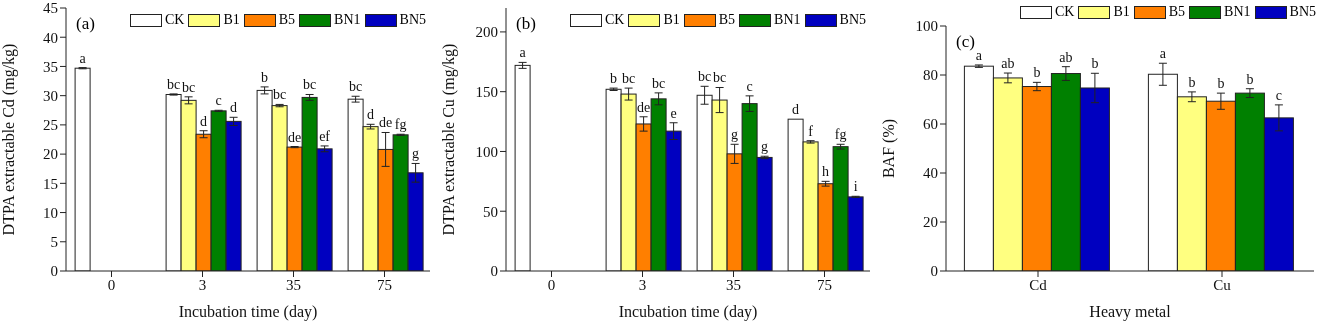 This screenshot has height=333, width=1324. What do you see at coordinates (486, 32) in the screenshot?
I see `y-tick-label: 200` at bounding box center [486, 32].